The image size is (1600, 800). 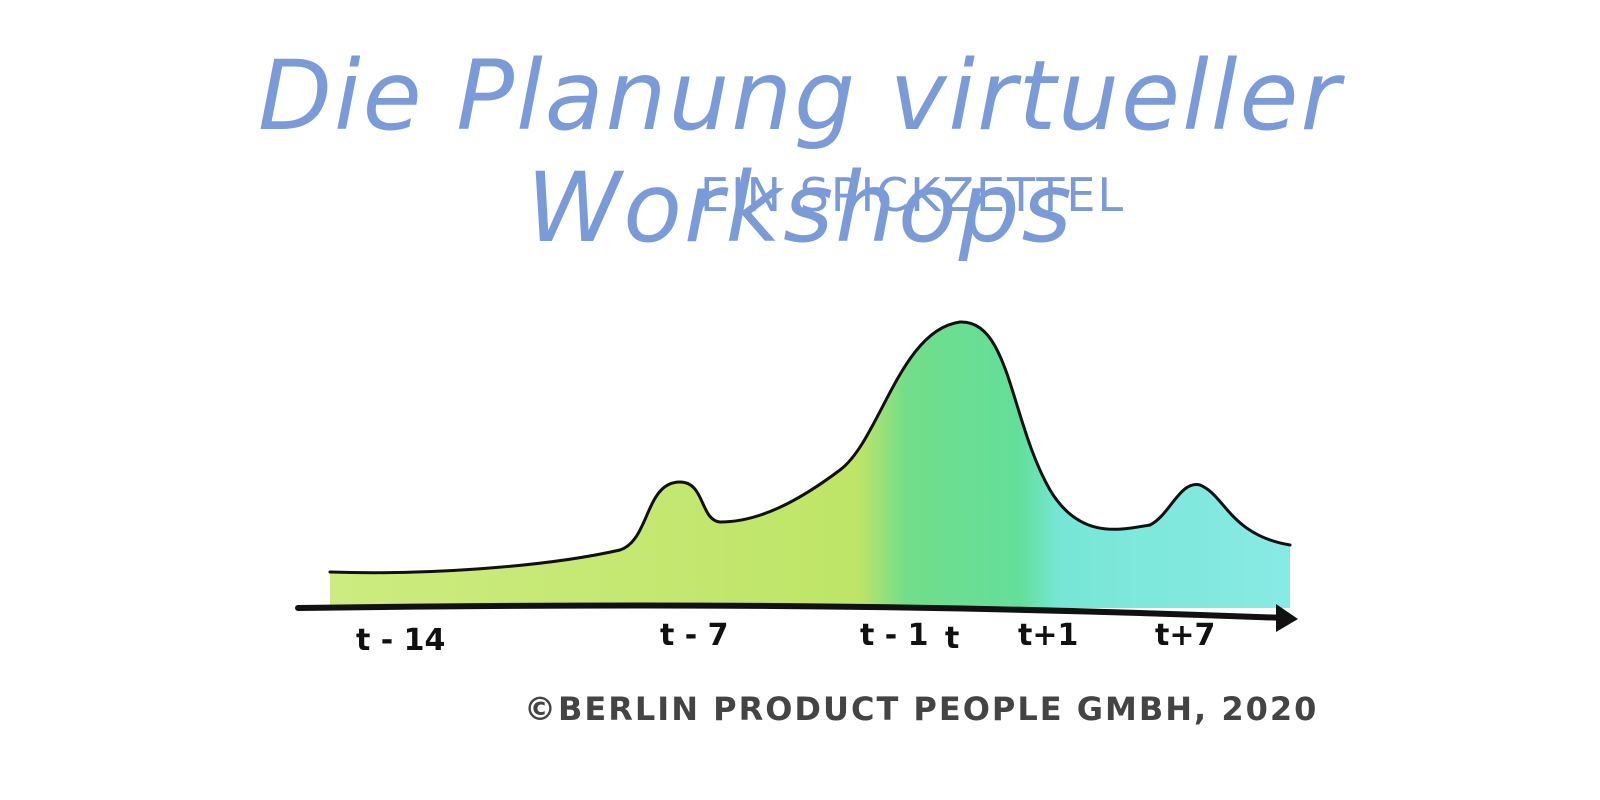 I want to click on copyright-notice: ©BERLIN PRODUCT PEOPLE GMBH, 2020, so click(x=921, y=709).